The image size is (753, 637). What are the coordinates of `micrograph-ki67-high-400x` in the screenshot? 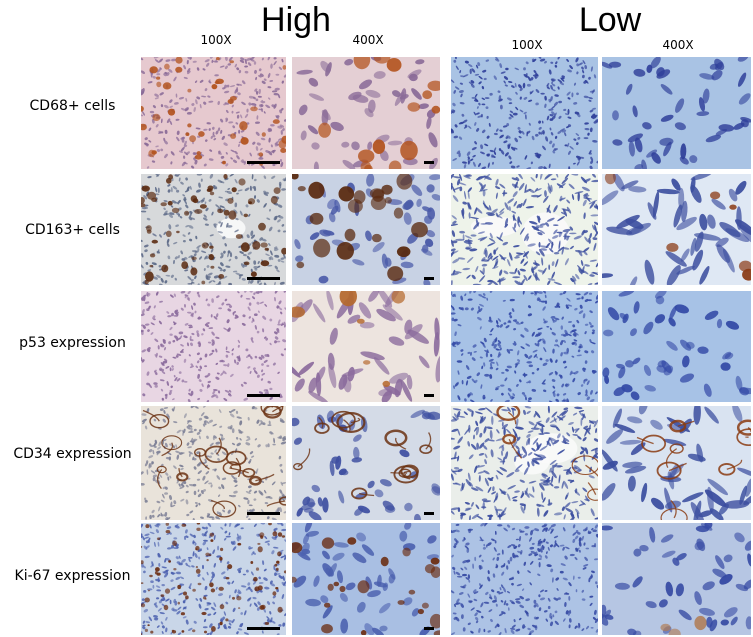 It's located at (366, 579).